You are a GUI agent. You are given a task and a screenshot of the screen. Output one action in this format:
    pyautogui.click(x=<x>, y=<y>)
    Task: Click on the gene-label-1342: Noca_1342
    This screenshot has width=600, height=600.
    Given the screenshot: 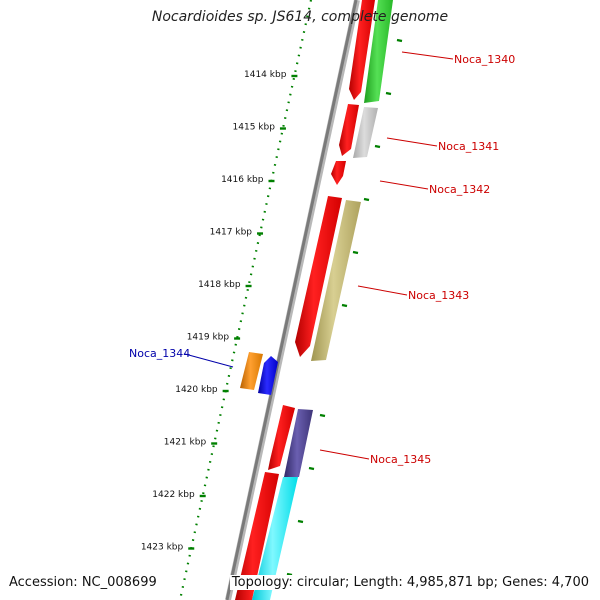 What is the action you would take?
    pyautogui.click(x=459, y=189)
    